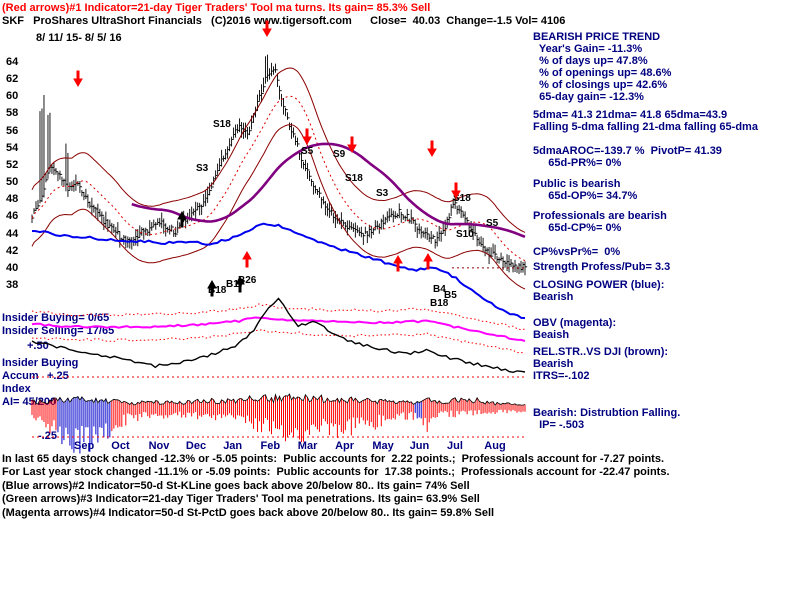 This screenshot has height=600, width=800. What do you see at coordinates (601, 352) in the screenshot?
I see `analysis-line: REL.STR..VS DJI (brown):` at bounding box center [601, 352].